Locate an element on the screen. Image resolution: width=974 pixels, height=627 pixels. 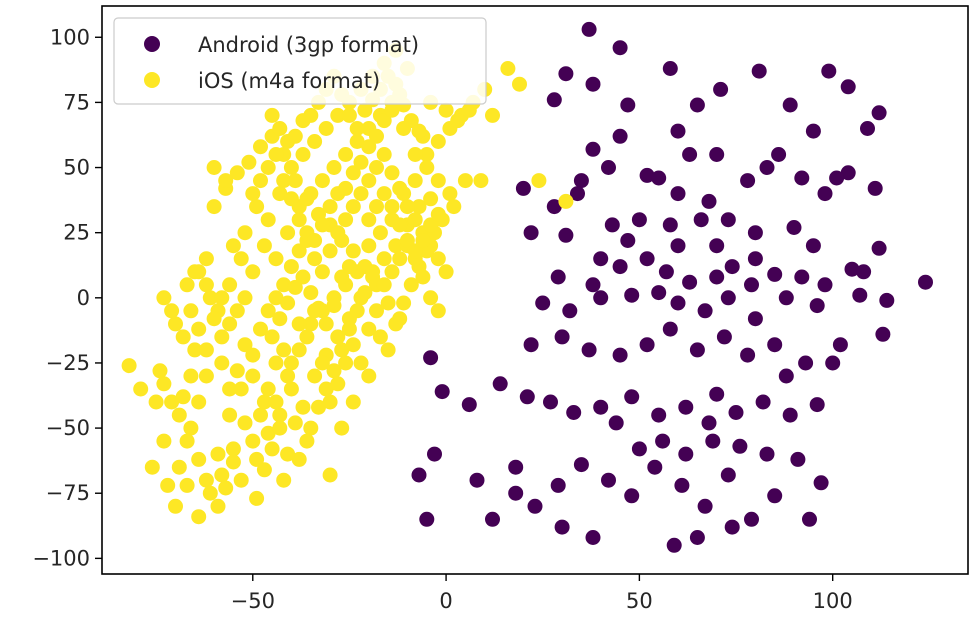
y-axis: 100 75 50 25 0 −25 −50 −75 −100 is located at coordinates (67, 297).